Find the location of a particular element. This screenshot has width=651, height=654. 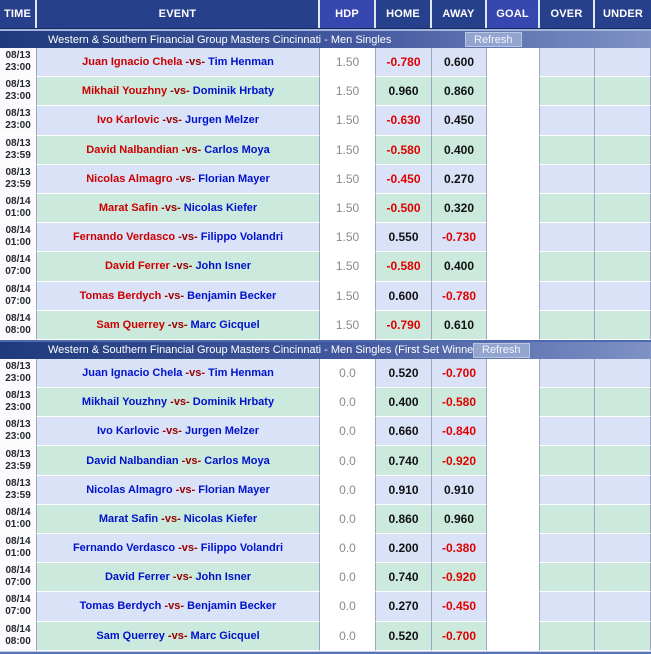

home-player-name: David Ferrer is located at coordinates (137, 266).